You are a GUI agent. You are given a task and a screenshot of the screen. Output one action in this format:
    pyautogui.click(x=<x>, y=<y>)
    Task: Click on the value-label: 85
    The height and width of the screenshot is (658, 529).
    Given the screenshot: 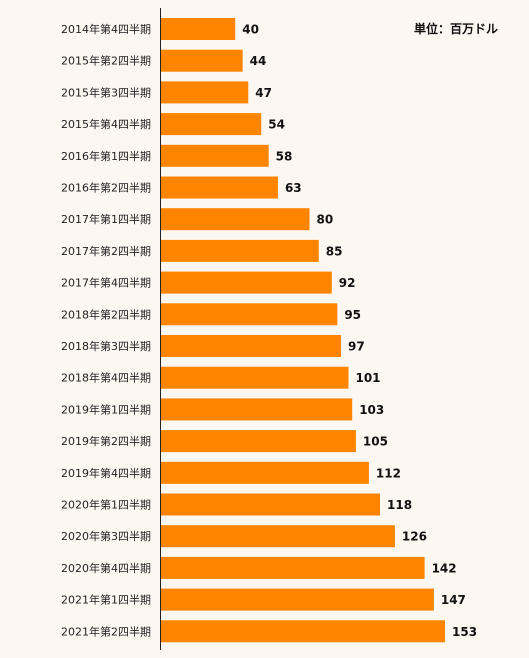 What is the action you would take?
    pyautogui.click(x=334, y=251)
    